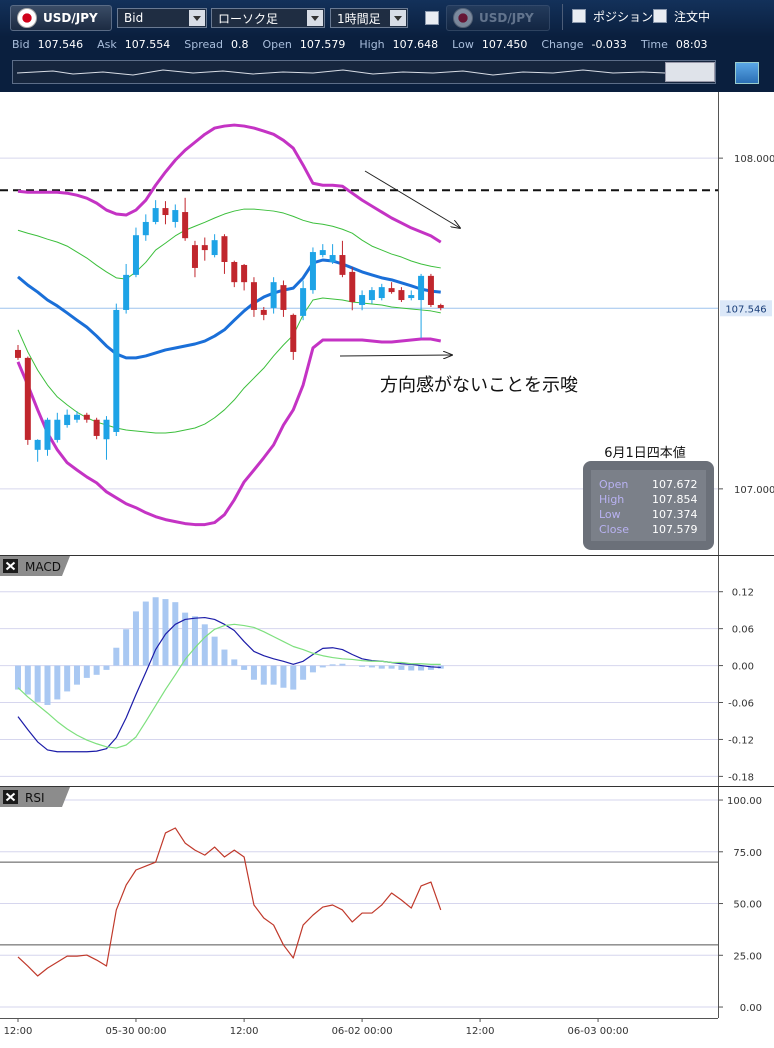 Image resolution: width=774 pixels, height=1048 pixels. I want to click on quote-label: Open, so click(277, 44).